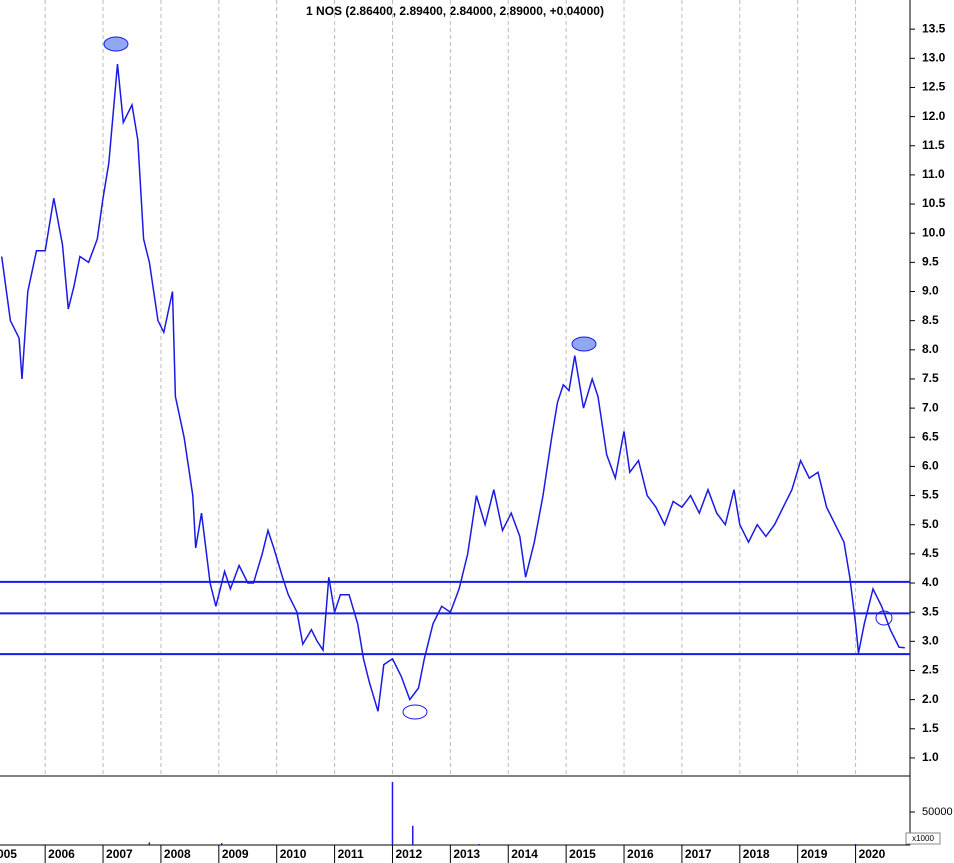 The width and height of the screenshot is (954, 863). What do you see at coordinates (930, 699) in the screenshot?
I see `y-tick-label: 2.0` at bounding box center [930, 699].